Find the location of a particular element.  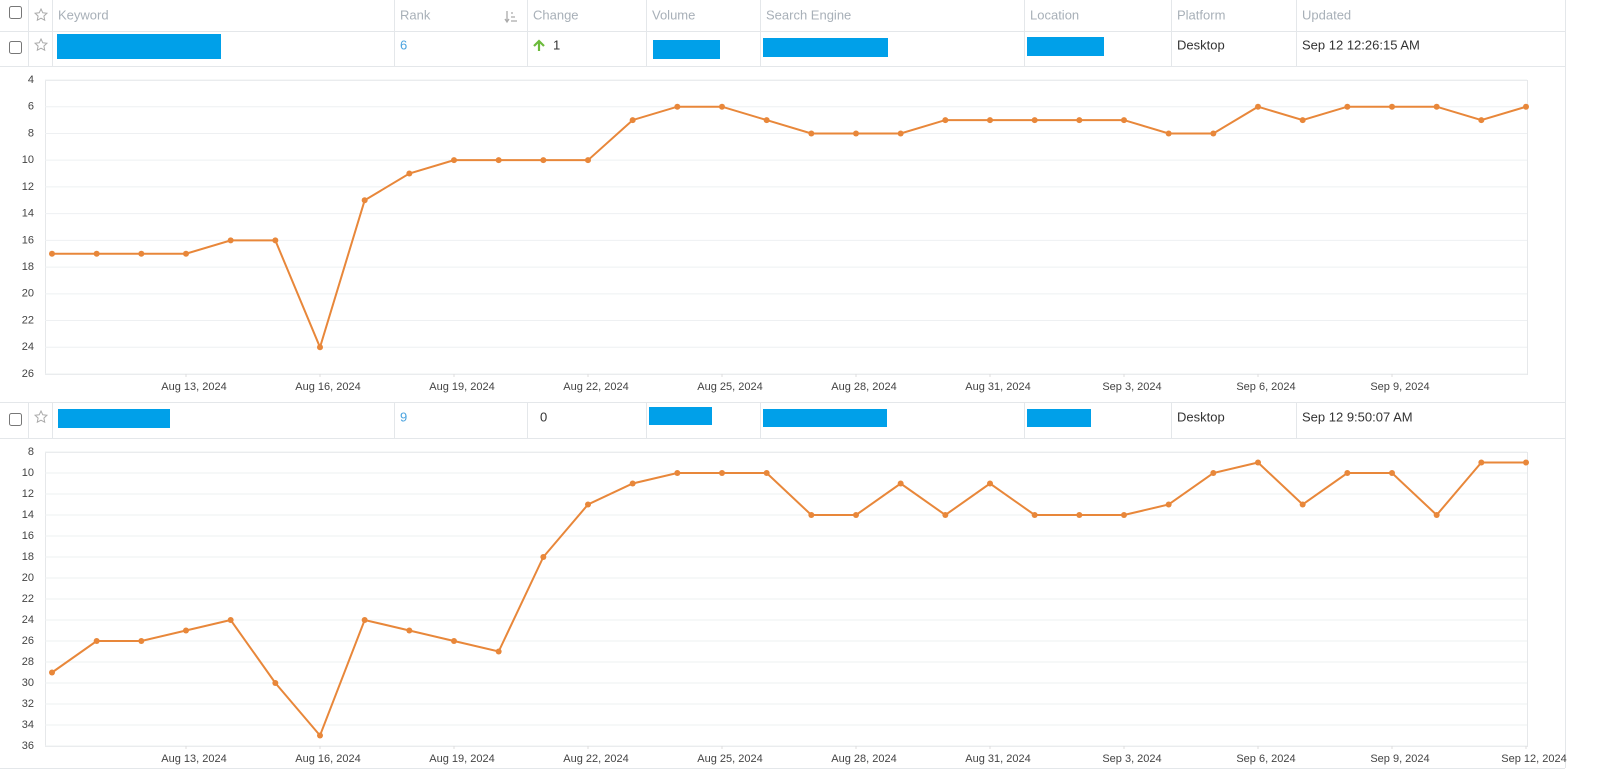

select-all-checkbox is located at coordinates (15, 12).